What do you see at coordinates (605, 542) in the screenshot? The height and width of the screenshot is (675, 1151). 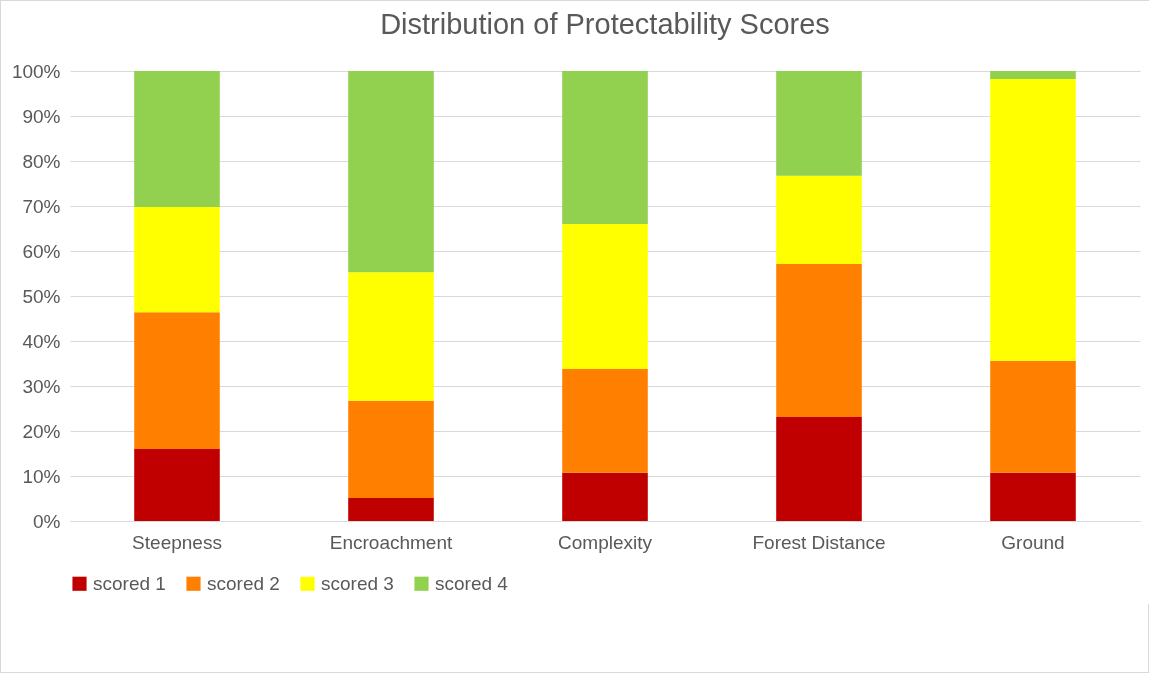 I see `x-tick-label: Complexity` at bounding box center [605, 542].